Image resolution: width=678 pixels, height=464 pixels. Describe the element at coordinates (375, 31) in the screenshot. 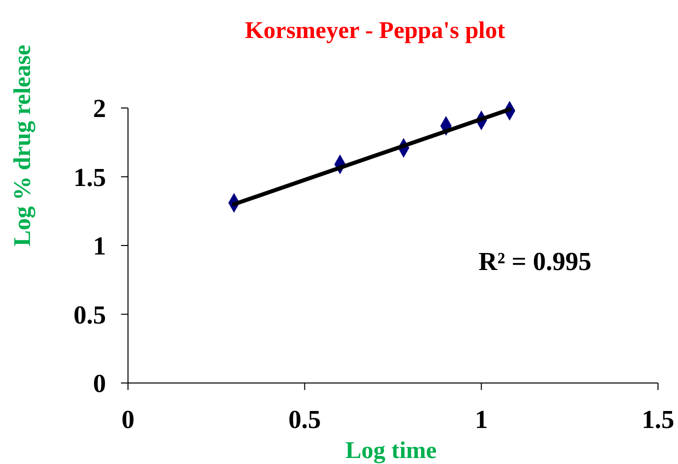

I see `chart-title: Korsmeyer - Peppa's plot` at that location.